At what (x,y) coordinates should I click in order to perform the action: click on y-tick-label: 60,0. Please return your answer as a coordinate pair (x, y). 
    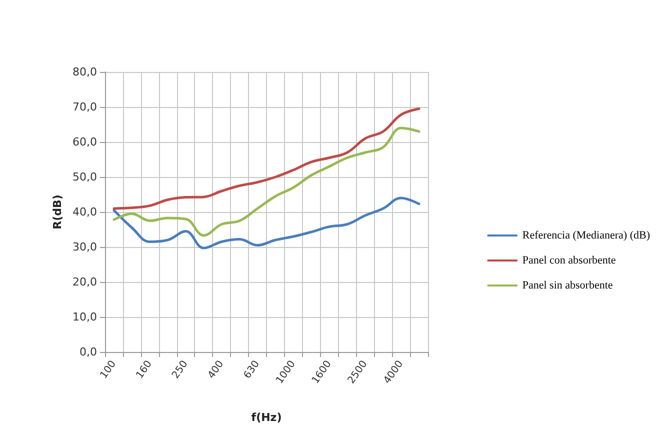
    Looking at the image, I should click on (84, 142).